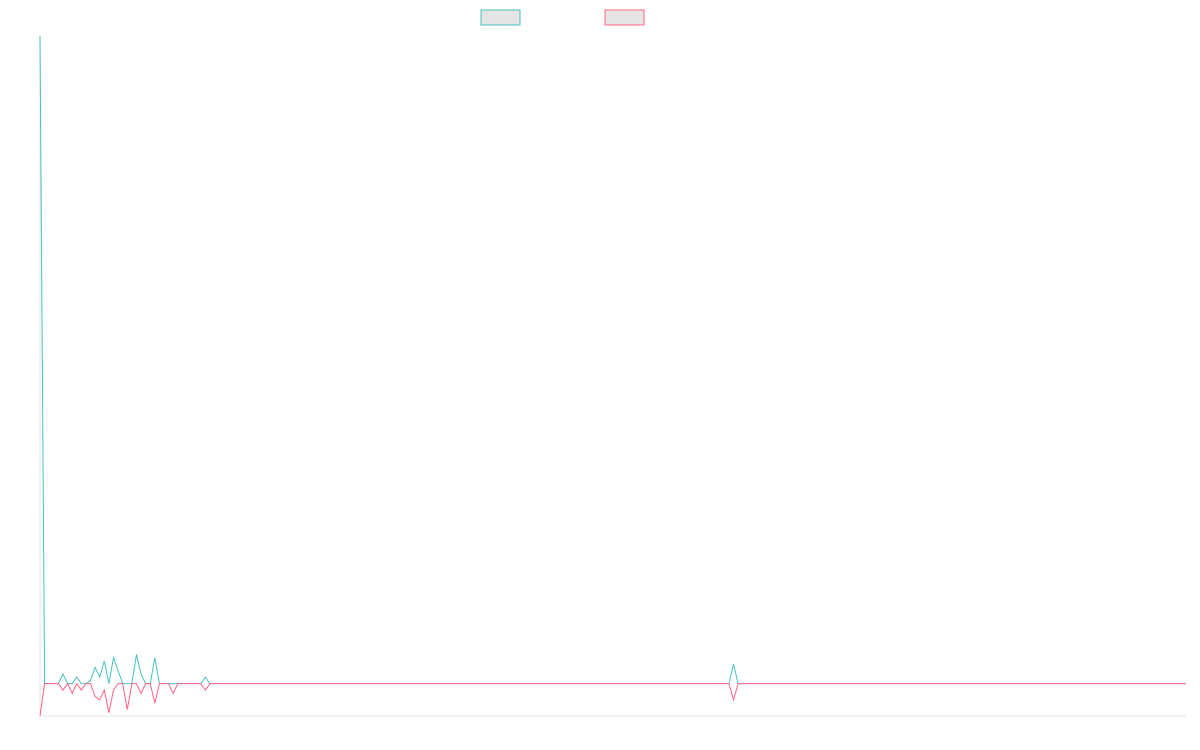 The height and width of the screenshot is (750, 1200). Describe the element at coordinates (562, 17) in the screenshot. I see `chart-legend` at that location.